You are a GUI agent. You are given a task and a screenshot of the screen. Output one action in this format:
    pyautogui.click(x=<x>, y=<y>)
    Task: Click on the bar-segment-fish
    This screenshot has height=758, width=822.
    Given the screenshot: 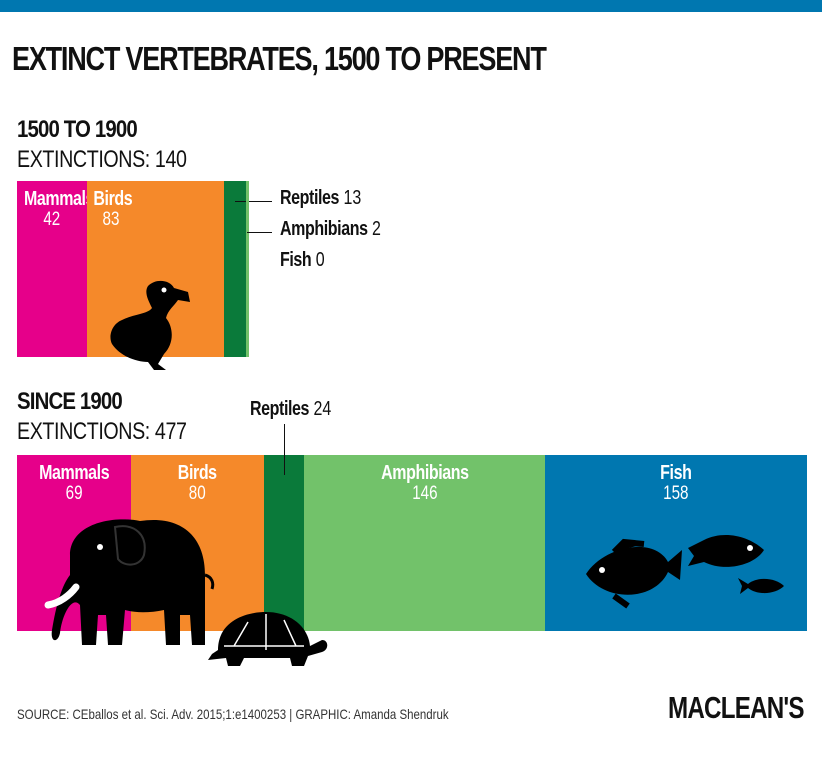 What is the action you would take?
    pyautogui.click(x=676, y=543)
    